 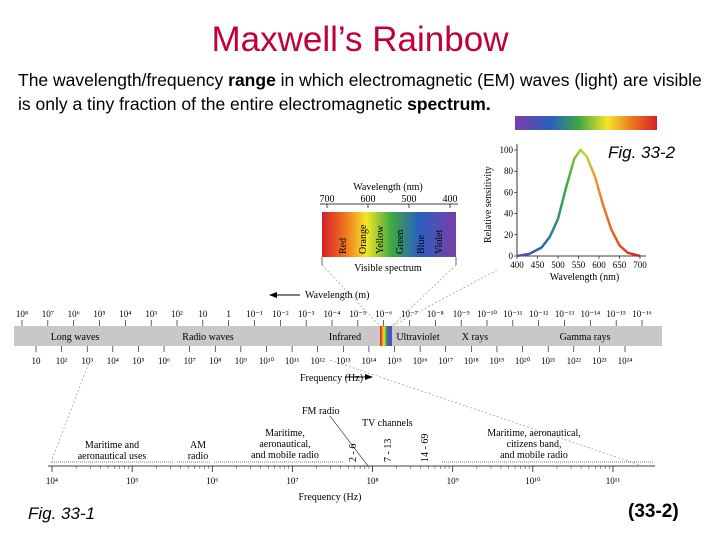 I want to click on radio-tick-label: 10¹⁰, so click(x=533, y=481).